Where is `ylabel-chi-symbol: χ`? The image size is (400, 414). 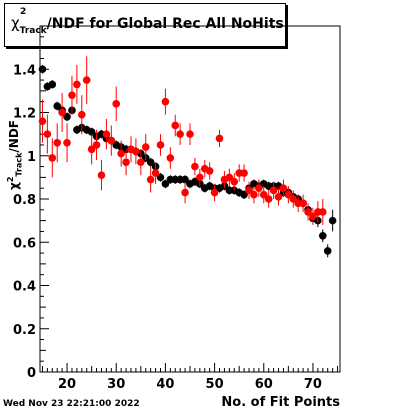
ylabel-chi-symbol: χ is located at coordinates (14, 186).